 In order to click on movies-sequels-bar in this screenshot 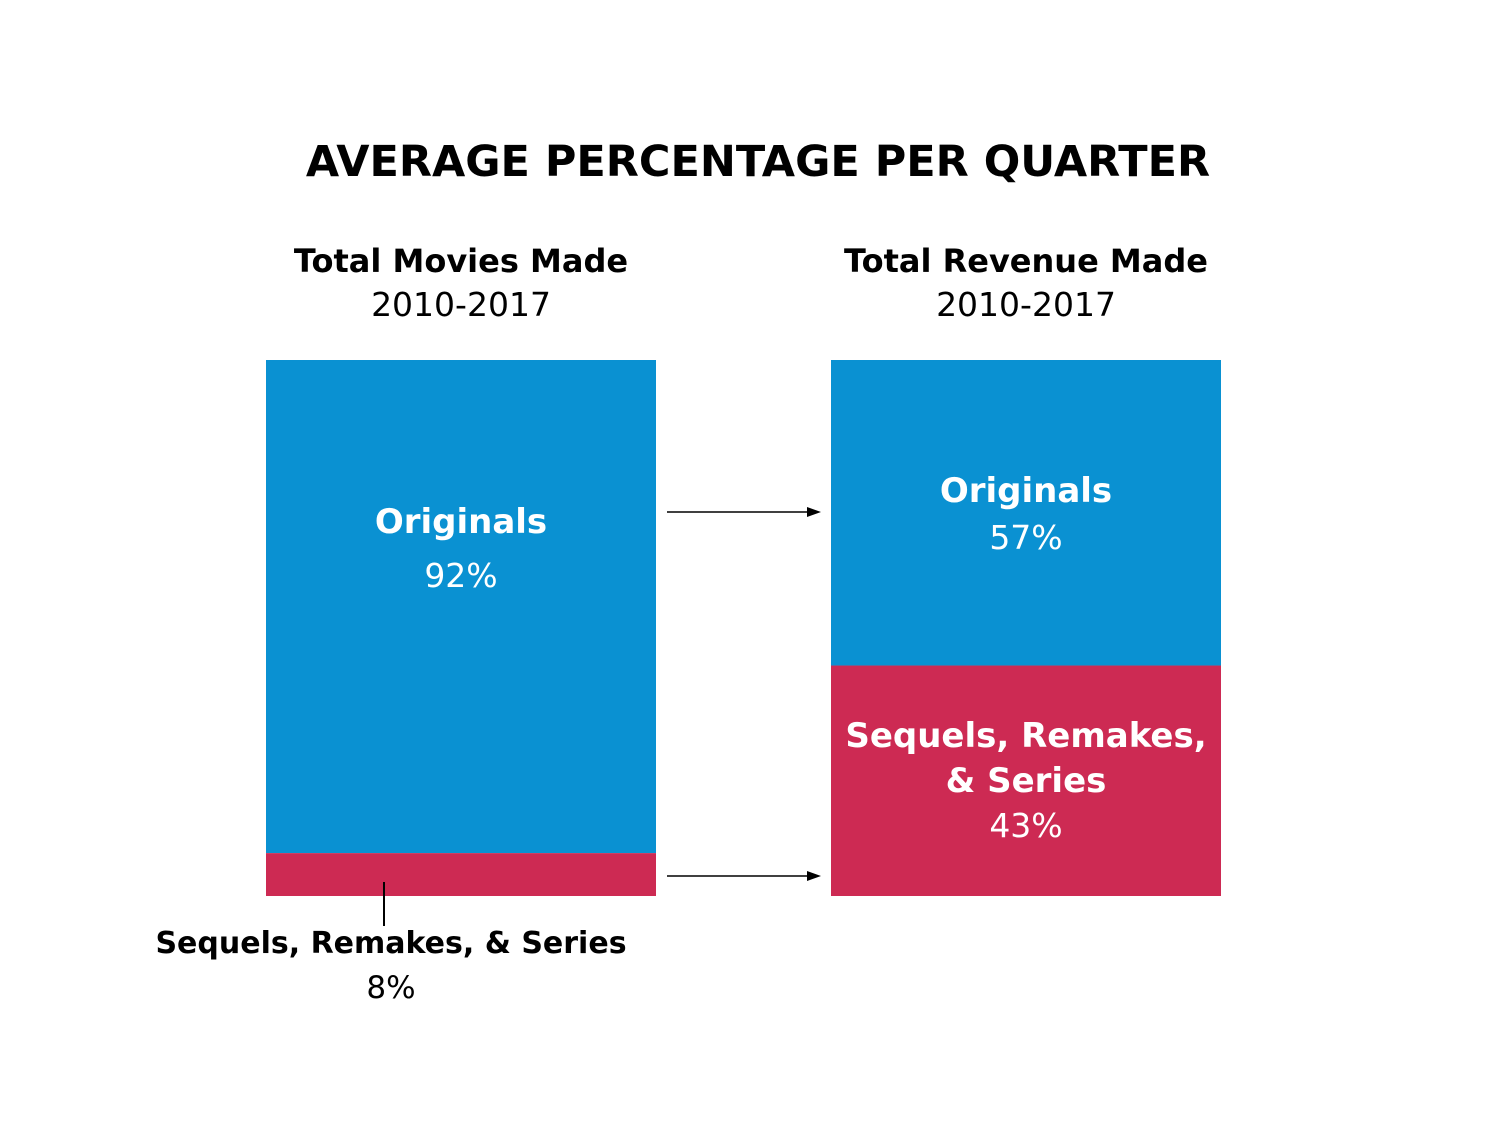, I will do `click(461, 874)`.